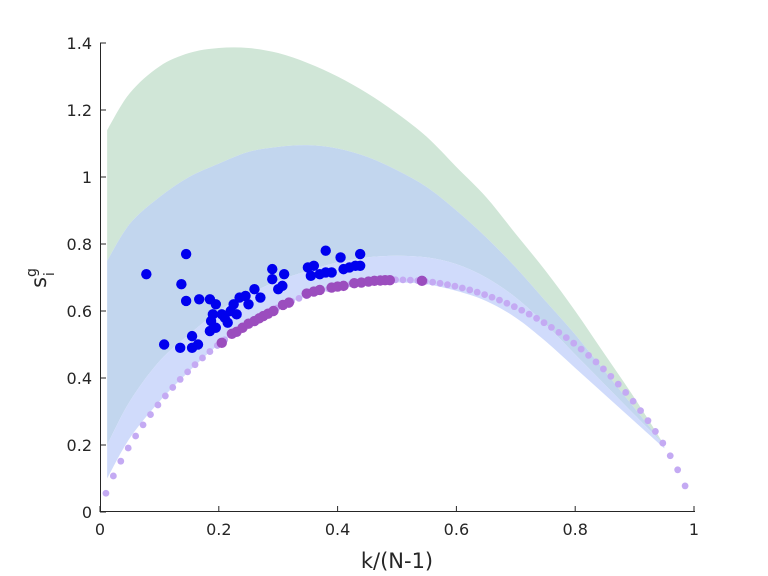 The height and width of the screenshot is (576, 768). I want to click on y-axis-label-subscript: i, so click(50, 274).